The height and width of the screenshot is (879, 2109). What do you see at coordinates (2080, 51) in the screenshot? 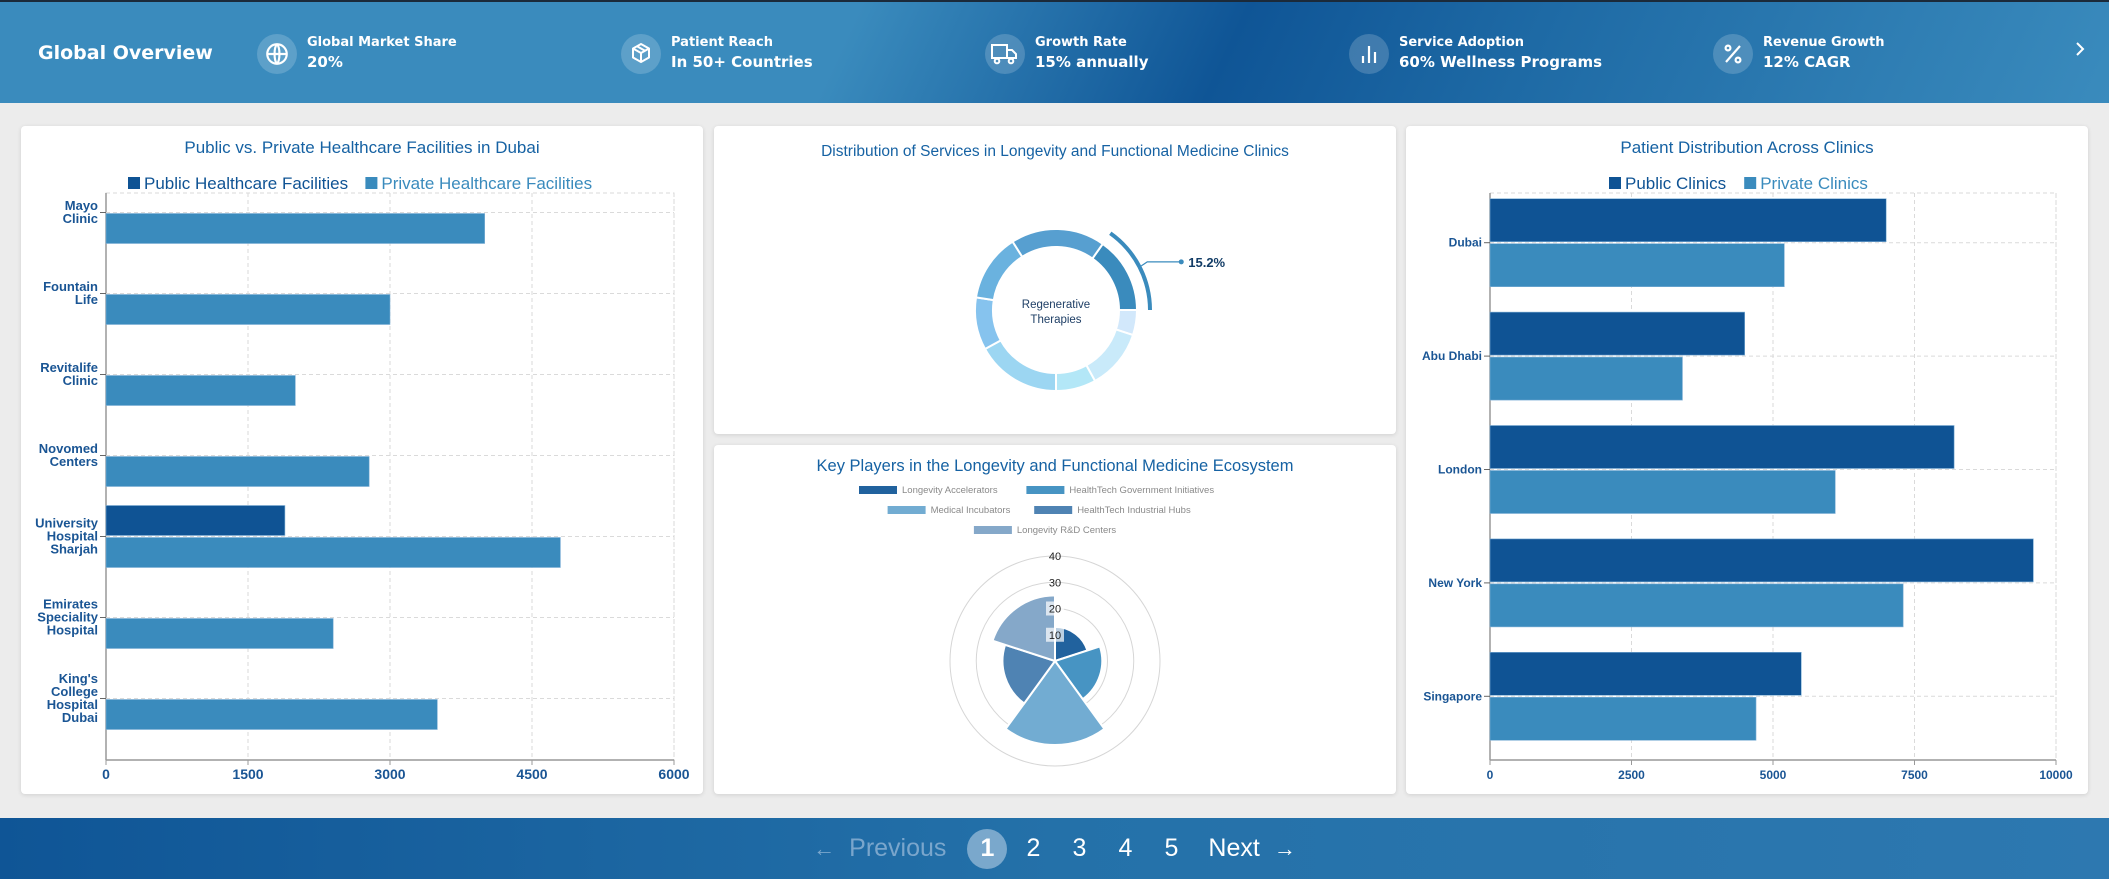
I see `chevron-right-icon` at bounding box center [2080, 51].